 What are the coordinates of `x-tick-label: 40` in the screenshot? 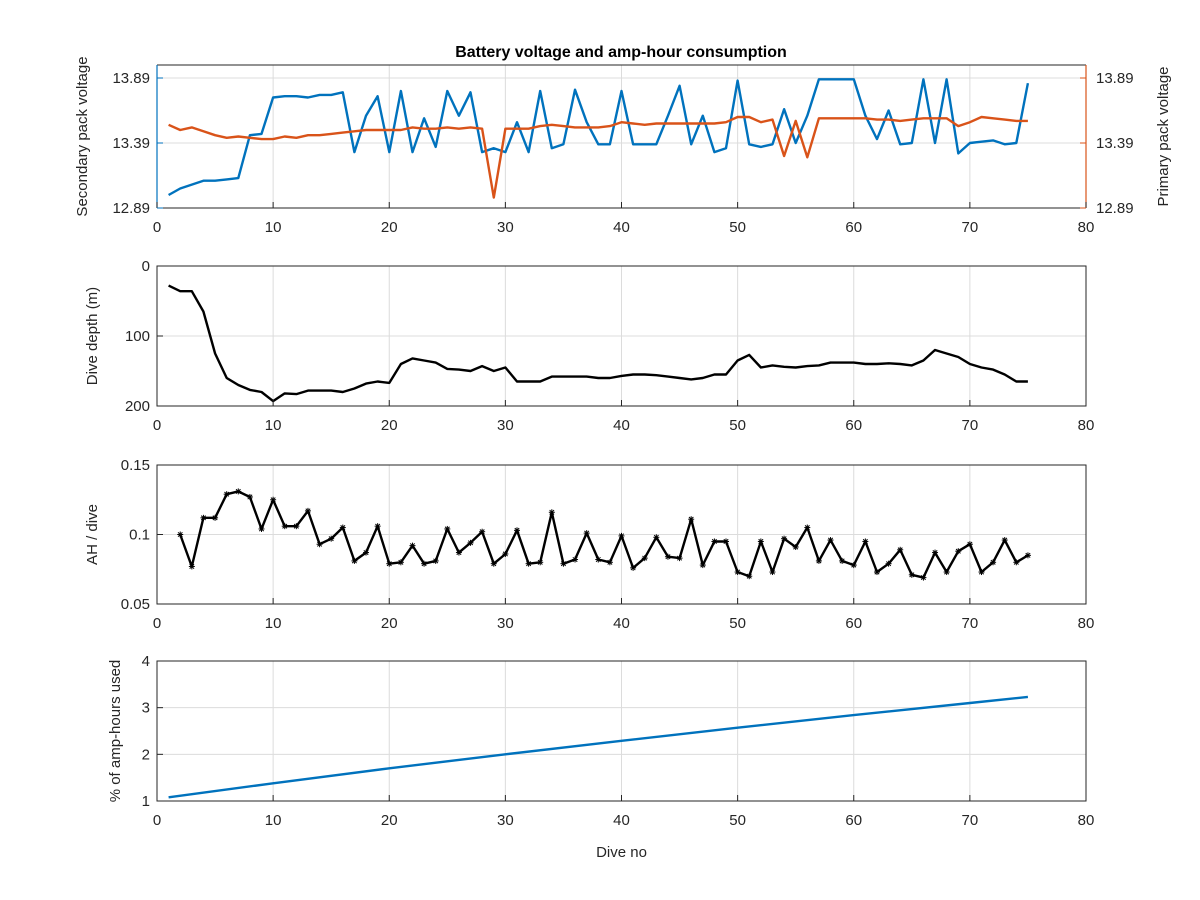 It's located at (621, 227).